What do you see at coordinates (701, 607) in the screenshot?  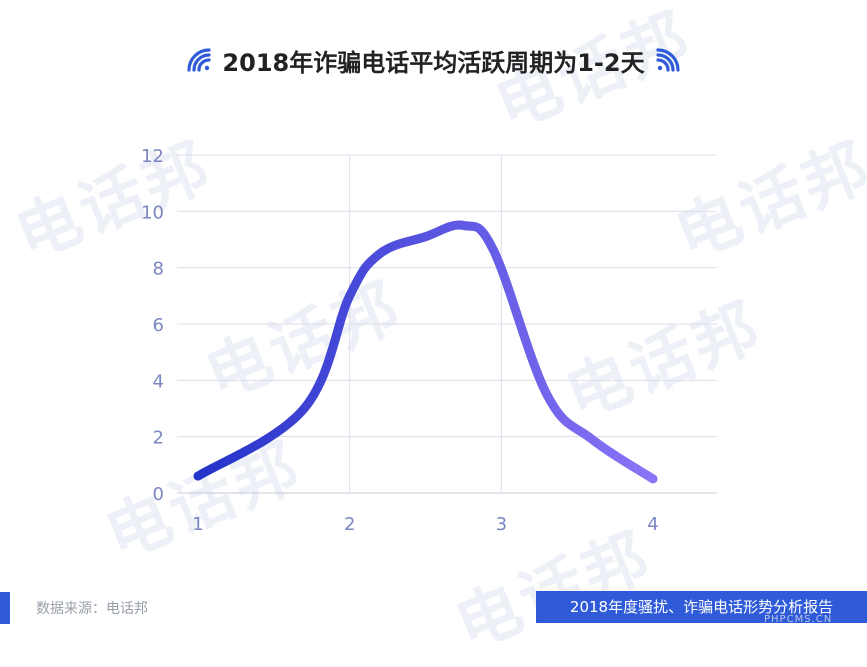 I see `report-title-badge: 2018年度骚扰、诈骗电话形势分析报告` at bounding box center [701, 607].